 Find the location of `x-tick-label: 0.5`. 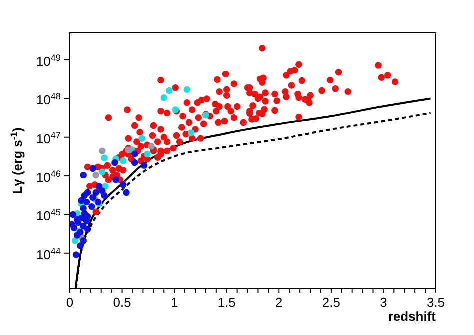

x-tick-label: 0.5 is located at coordinates (122, 302).